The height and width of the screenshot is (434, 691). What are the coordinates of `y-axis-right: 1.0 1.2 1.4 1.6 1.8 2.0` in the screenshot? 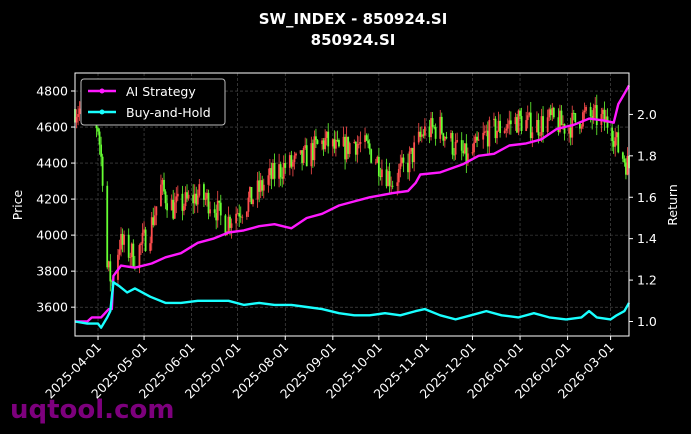 It's located at (643, 218).